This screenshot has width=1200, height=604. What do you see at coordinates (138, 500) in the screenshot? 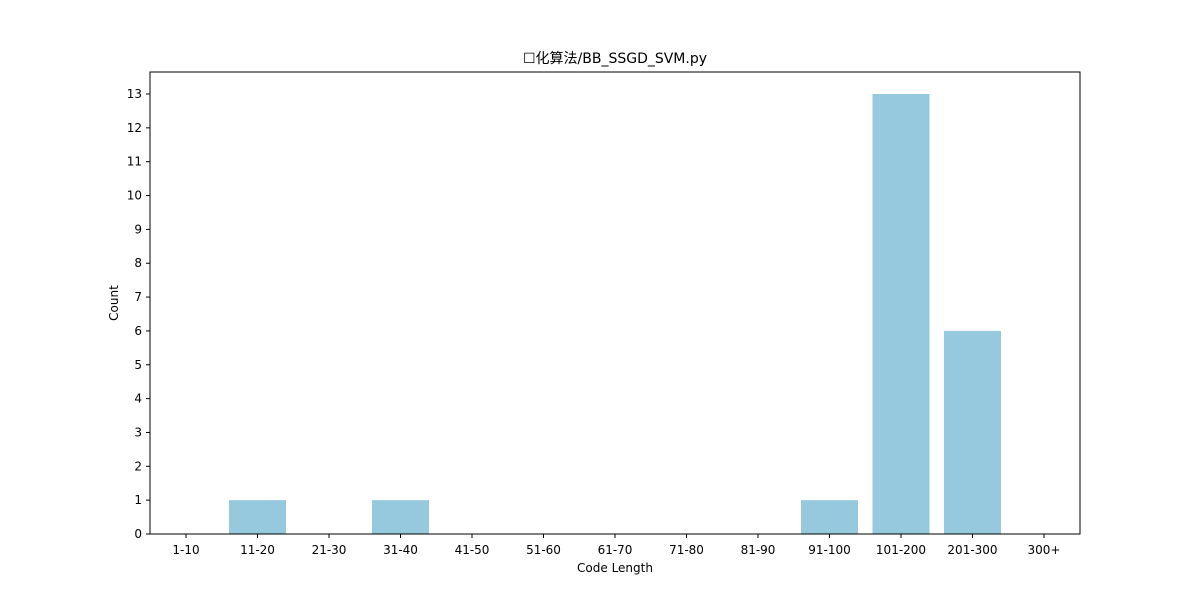
I see `y-tick-label: 1` at bounding box center [138, 500].